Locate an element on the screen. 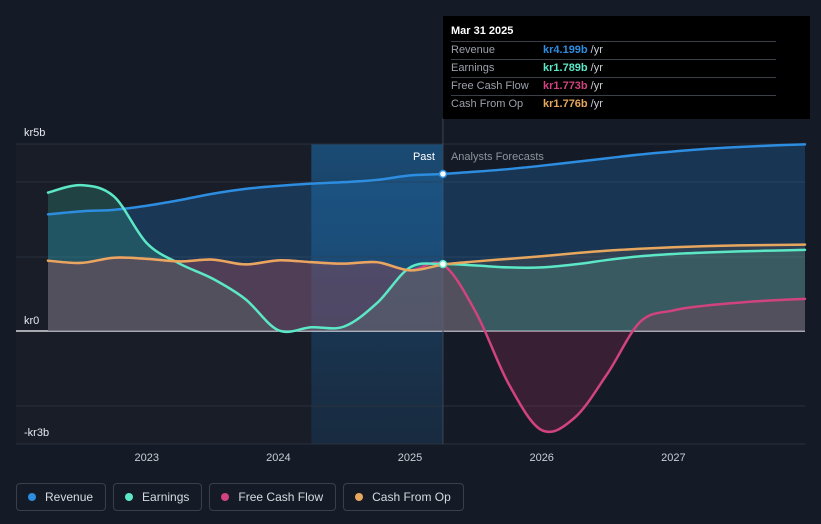  x-tick-label: 2027 is located at coordinates (673, 458).